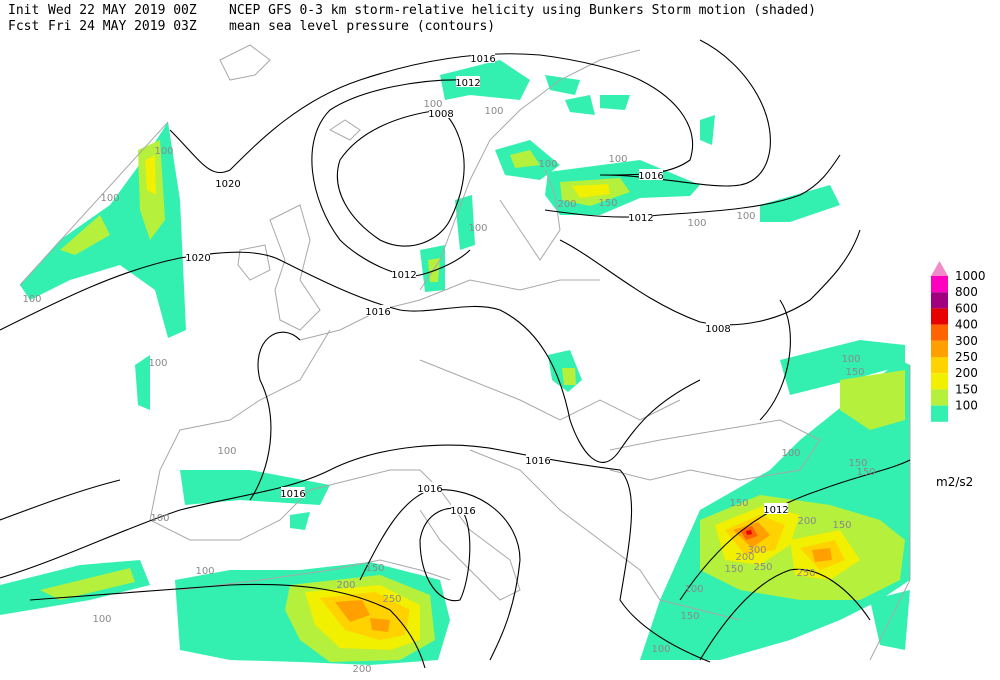 The image size is (1000, 680). Describe the element at coordinates (966, 292) in the screenshot. I see `legend-label: 800` at that location.